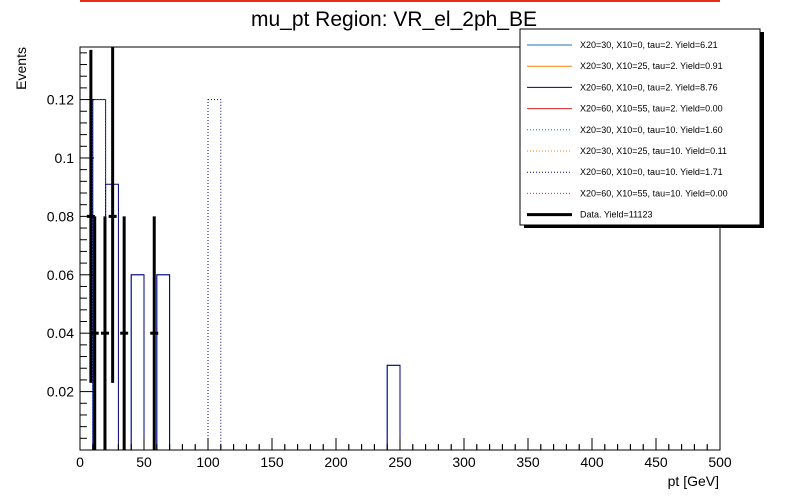  I want to click on legend-entry-label: X20=60, X10=0, tau=10. Yield=1.71, so click(651, 172).